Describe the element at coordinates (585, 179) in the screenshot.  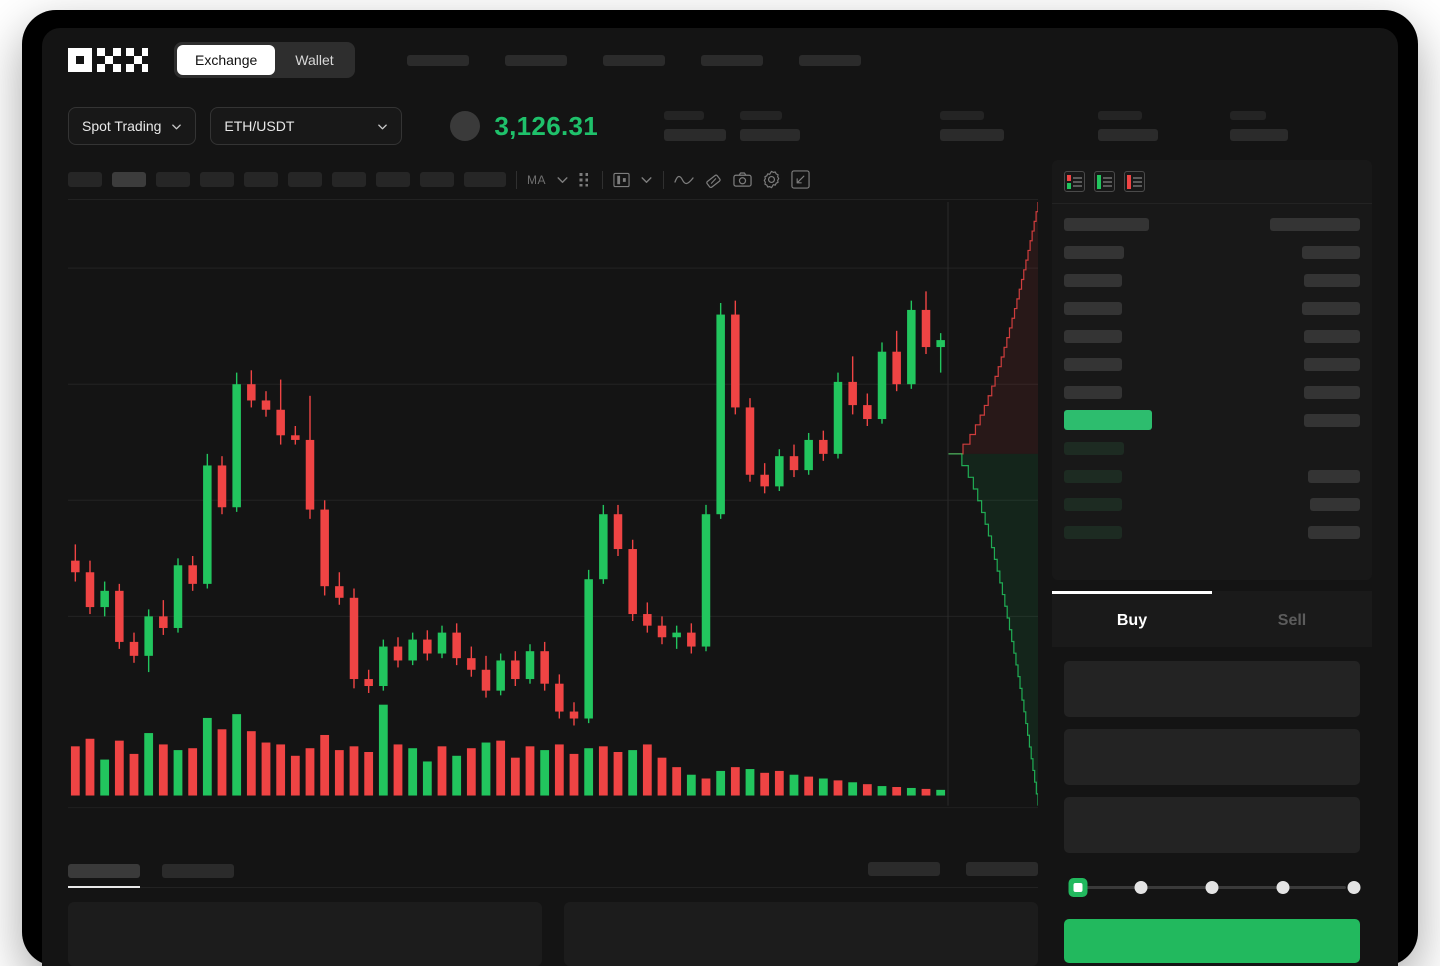
I see `indicator-grid-icon` at that location.